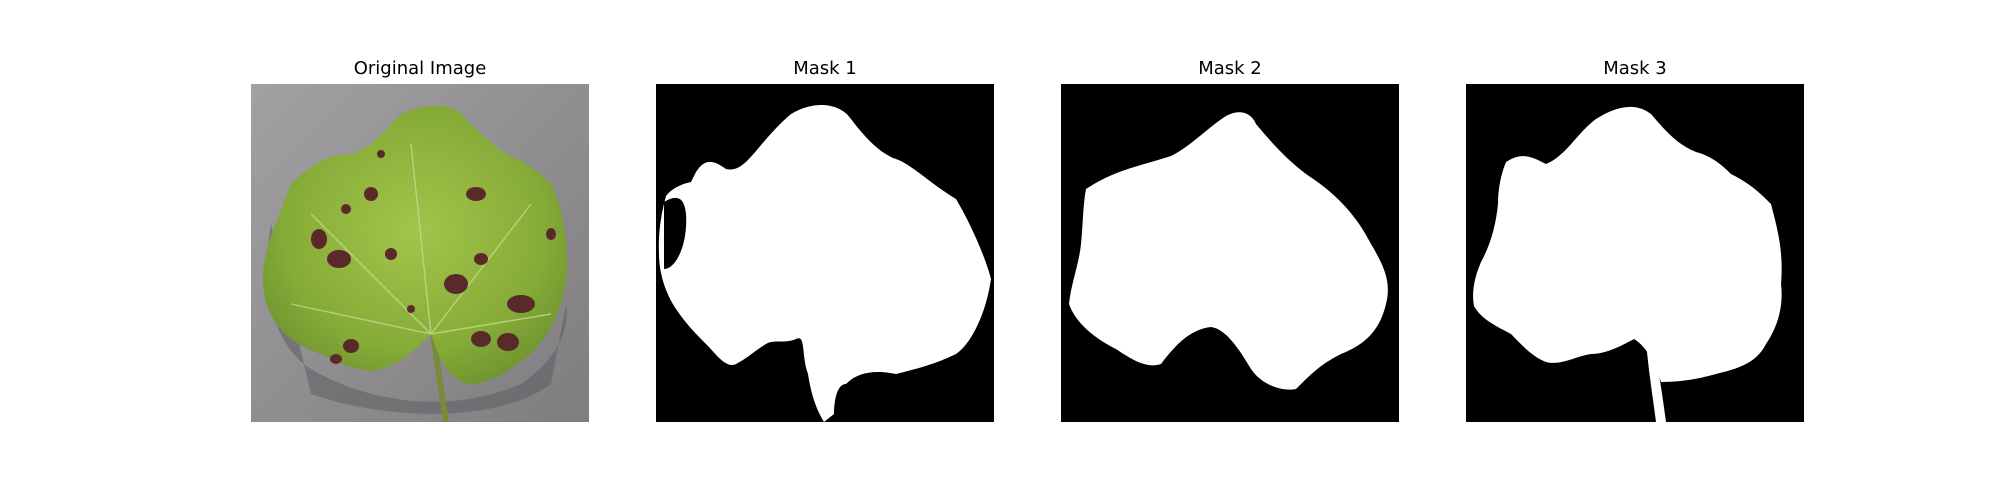 This screenshot has height=500, width=2000. I want to click on panel-title: Mask 3, so click(1635, 68).